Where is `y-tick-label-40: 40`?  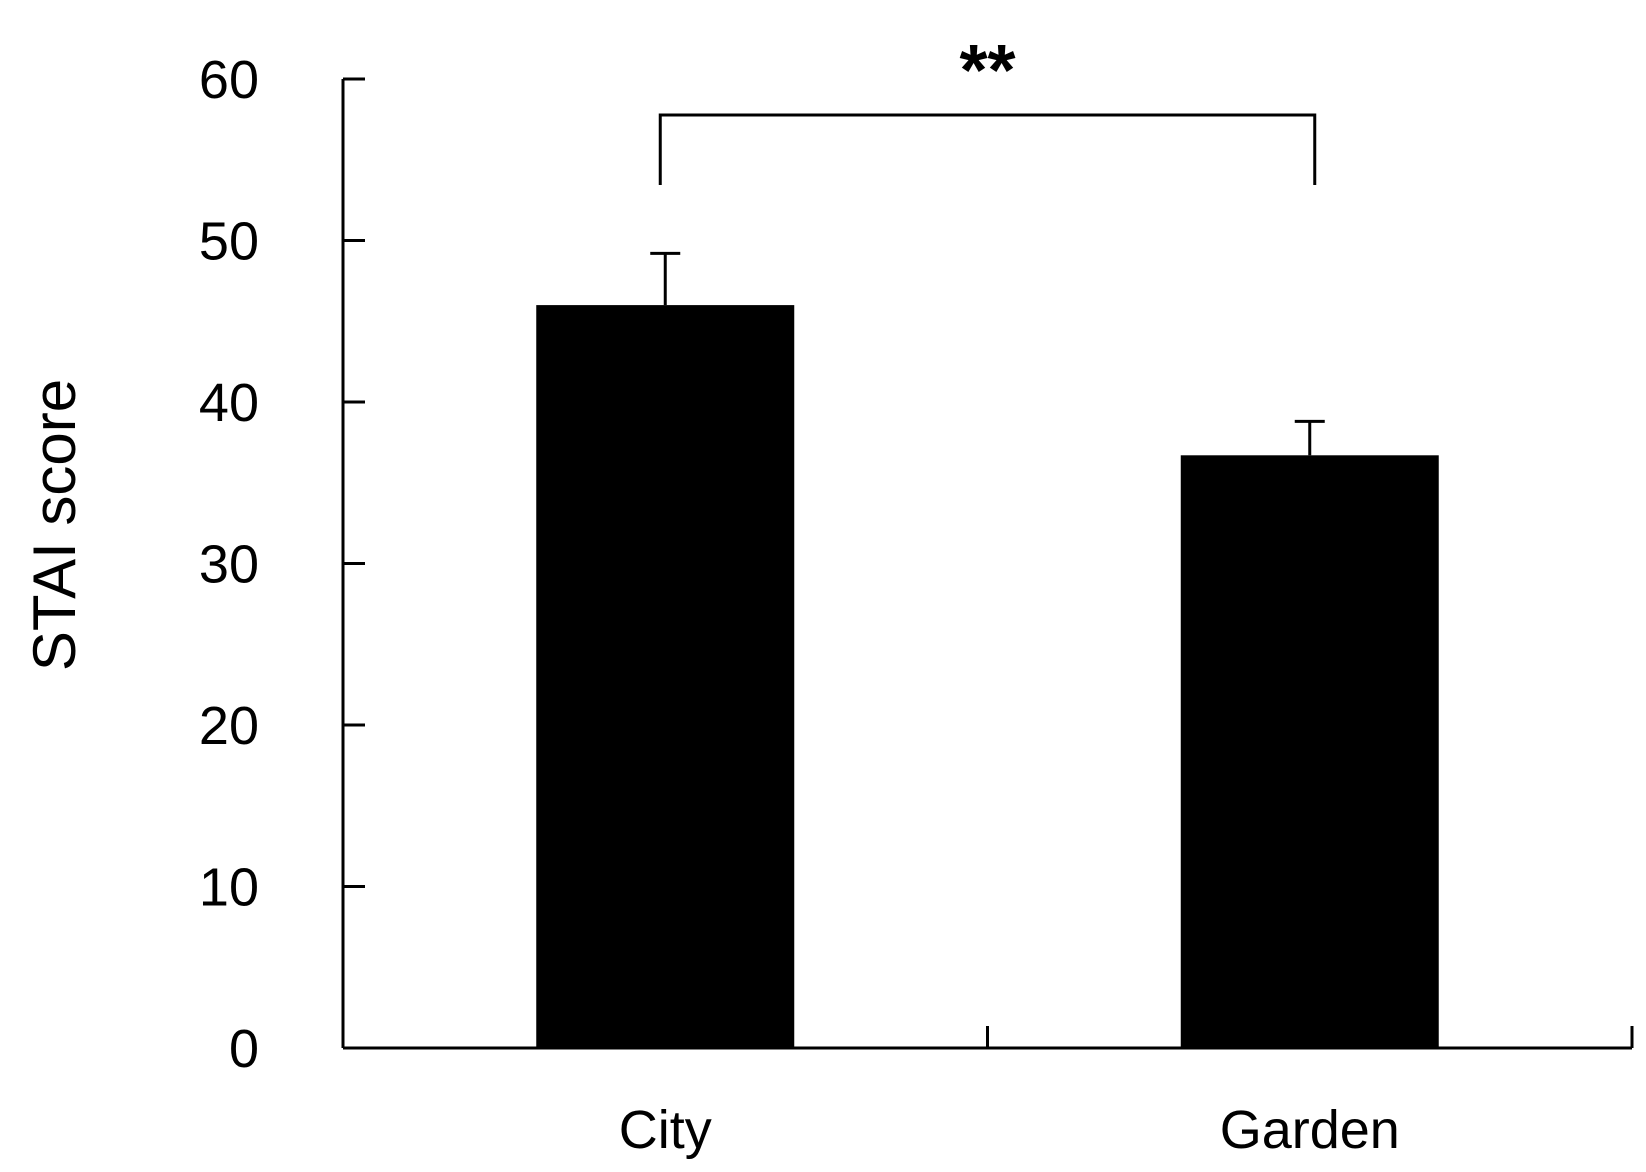
y-tick-label-40: 40 is located at coordinates (229, 403).